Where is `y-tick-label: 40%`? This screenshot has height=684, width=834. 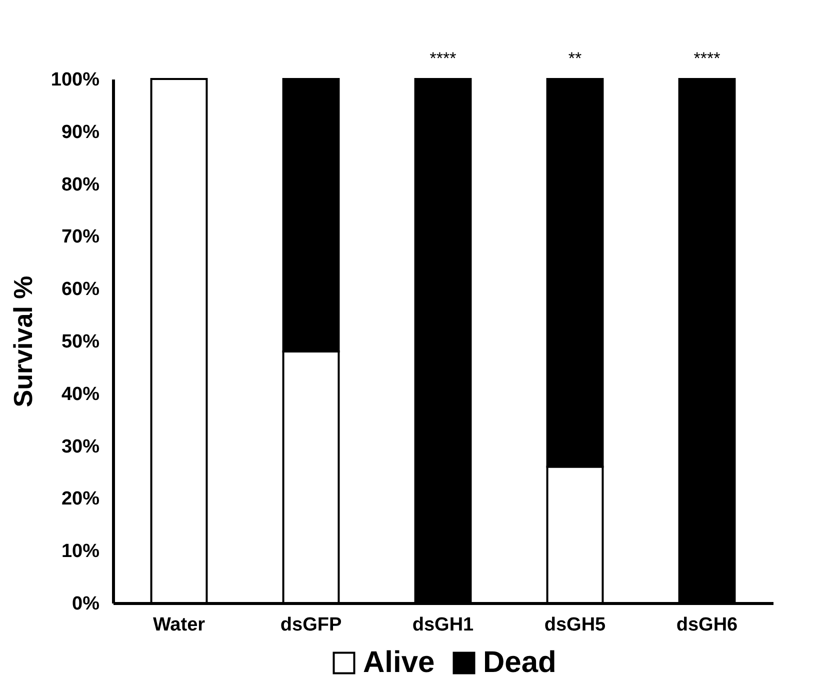 y-tick-label: 40% is located at coordinates (80, 394).